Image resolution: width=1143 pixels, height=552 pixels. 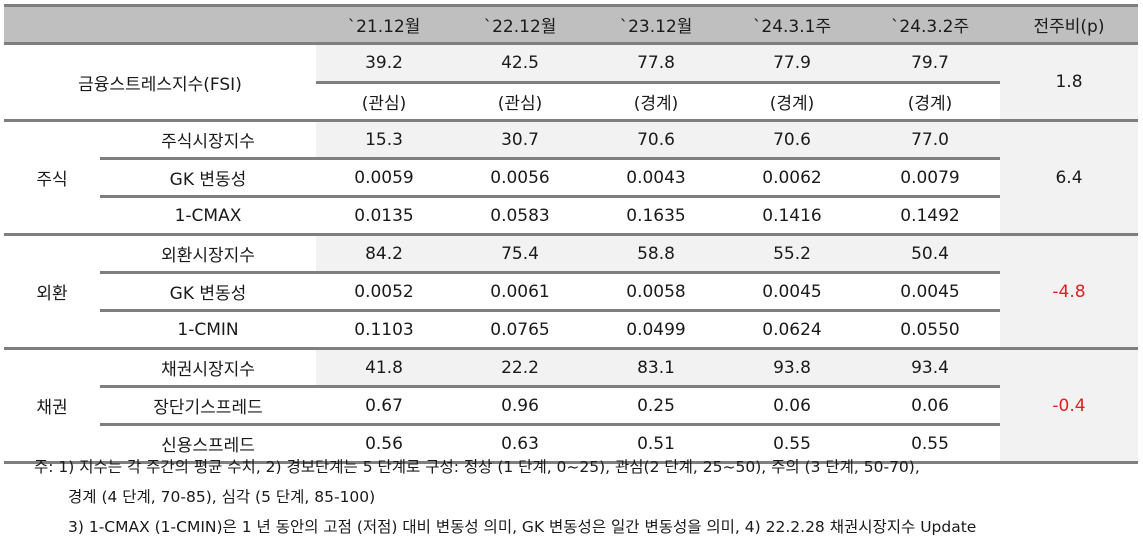 I want to click on row-label: 채권시장지수, so click(x=208, y=367).